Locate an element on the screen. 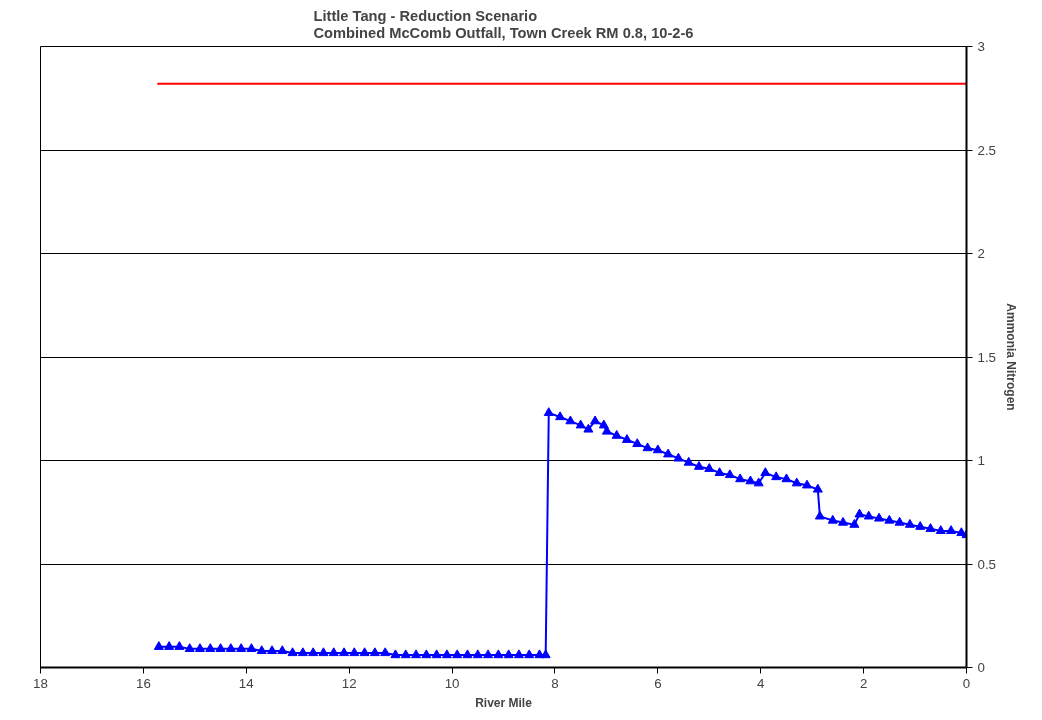  y-tick-label: 3 is located at coordinates (981, 46).